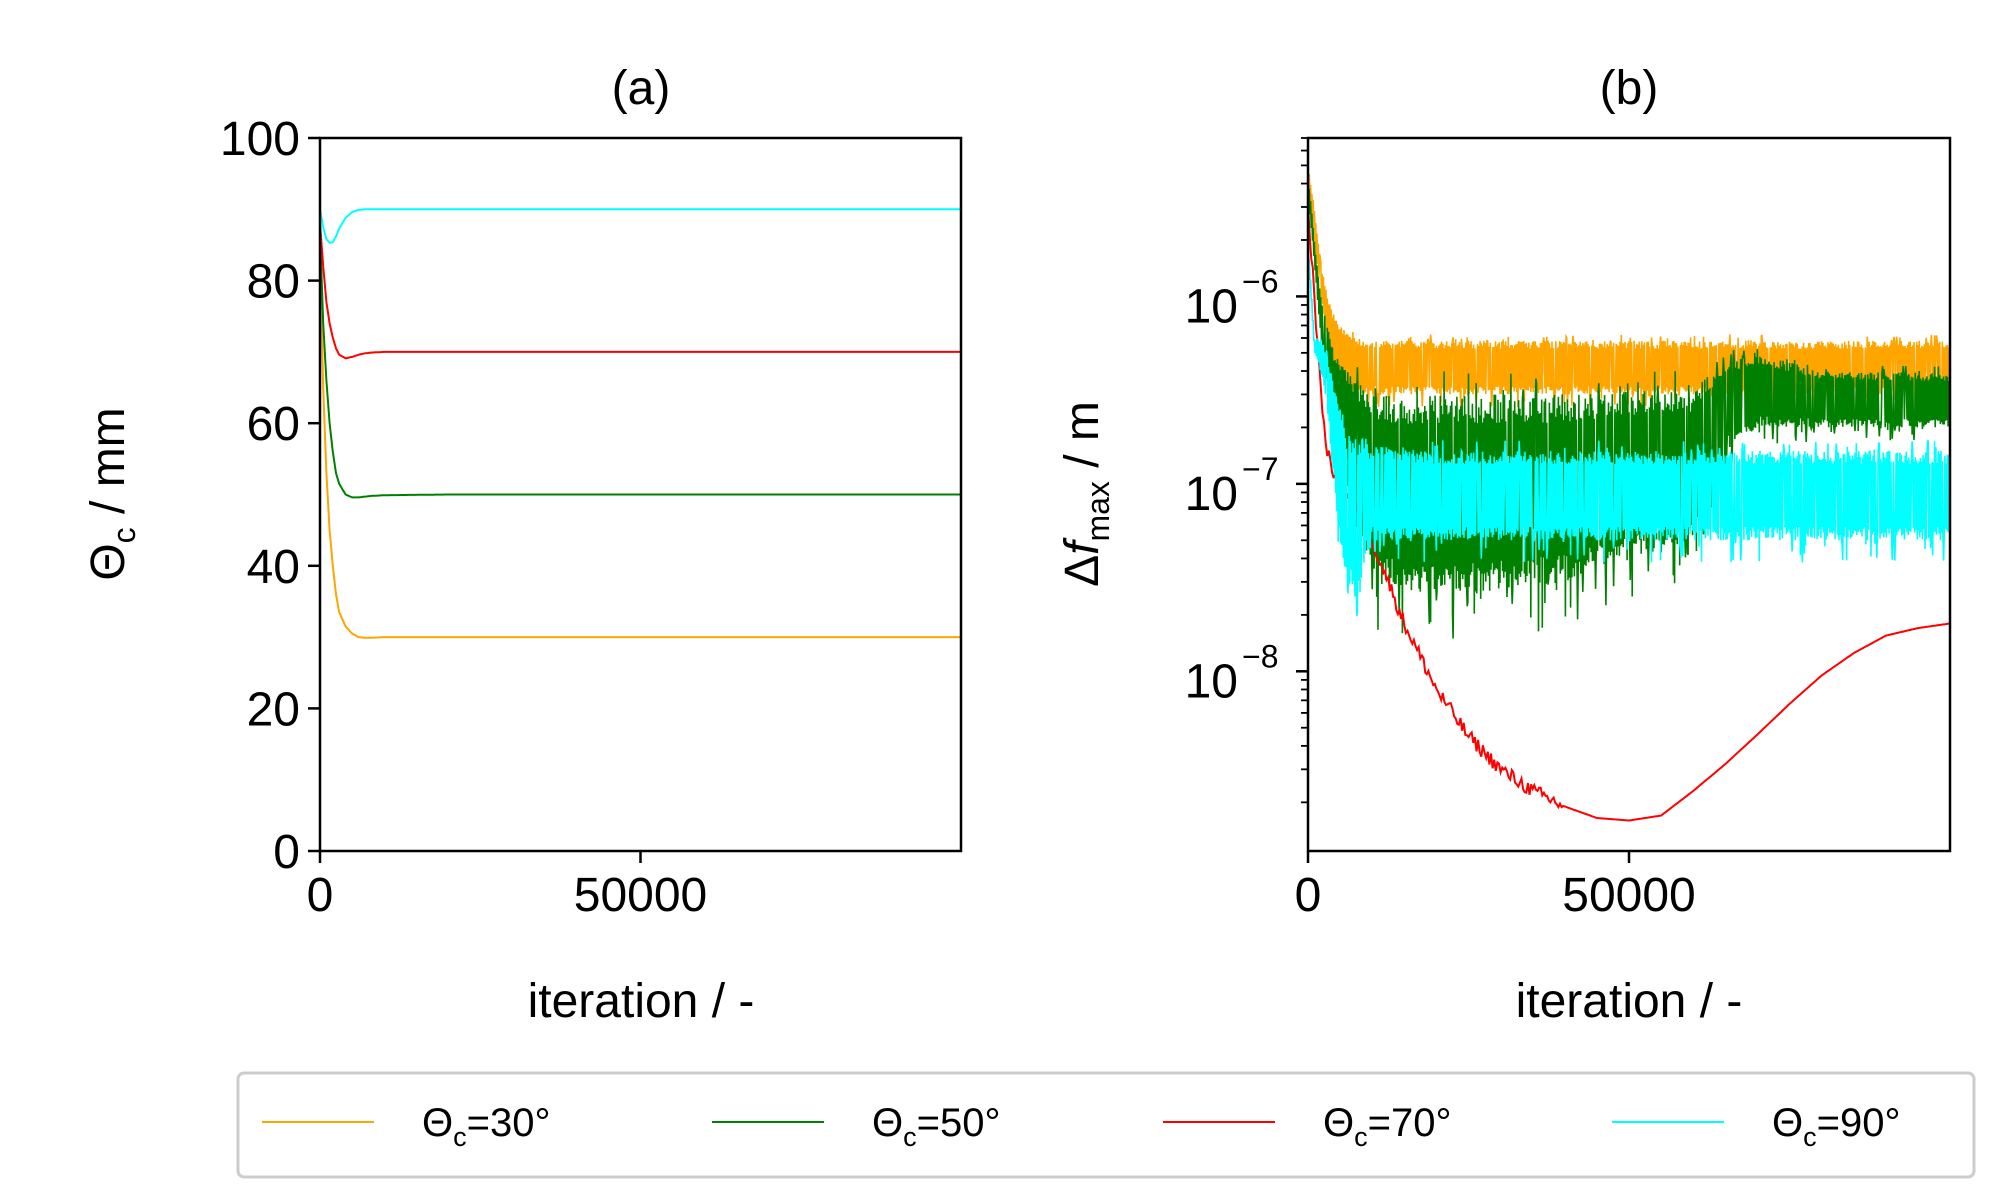 The height and width of the screenshot is (1200, 2000). What do you see at coordinates (108, 467) in the screenshot?
I see `panel-a-ylabel-unit: / mm` at bounding box center [108, 467].